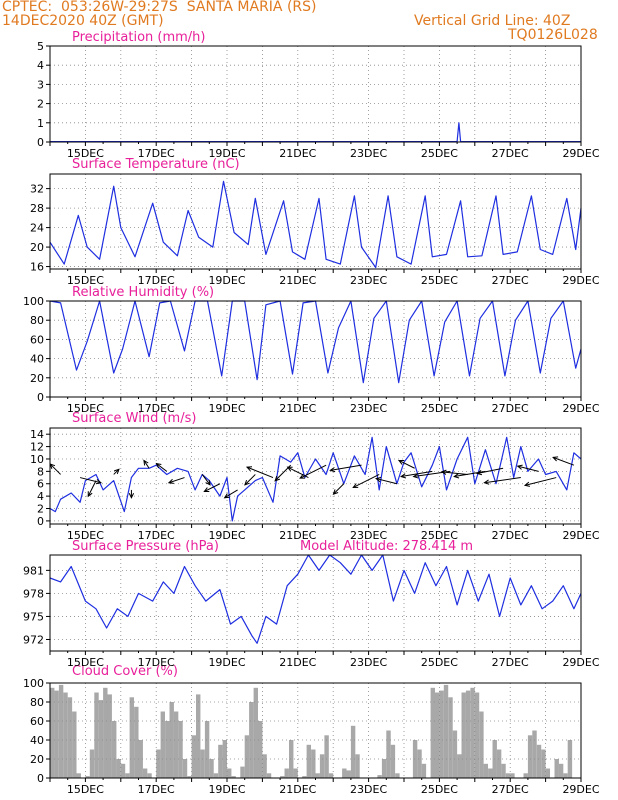 Image resolution: width=618 pixels, height=800 pixels. What do you see at coordinates (510, 280) in the screenshot?
I see `temp-xtick-label: 27DEC` at bounding box center [510, 280].